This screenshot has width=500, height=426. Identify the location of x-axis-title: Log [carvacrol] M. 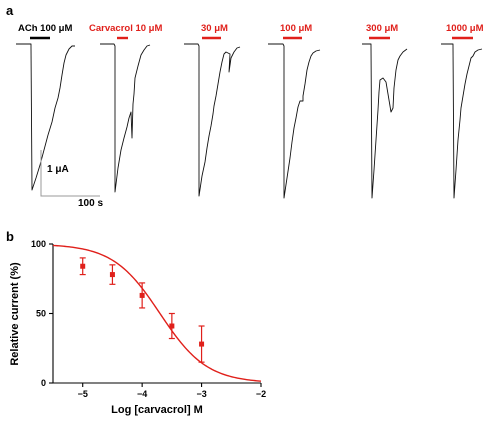
(157, 410).